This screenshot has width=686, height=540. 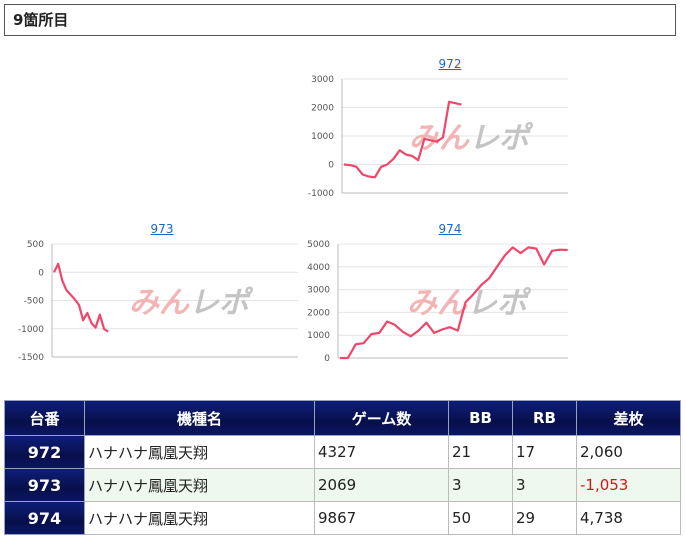 What do you see at coordinates (44, 485) in the screenshot?
I see `cell-machine-number: 973` at bounding box center [44, 485].